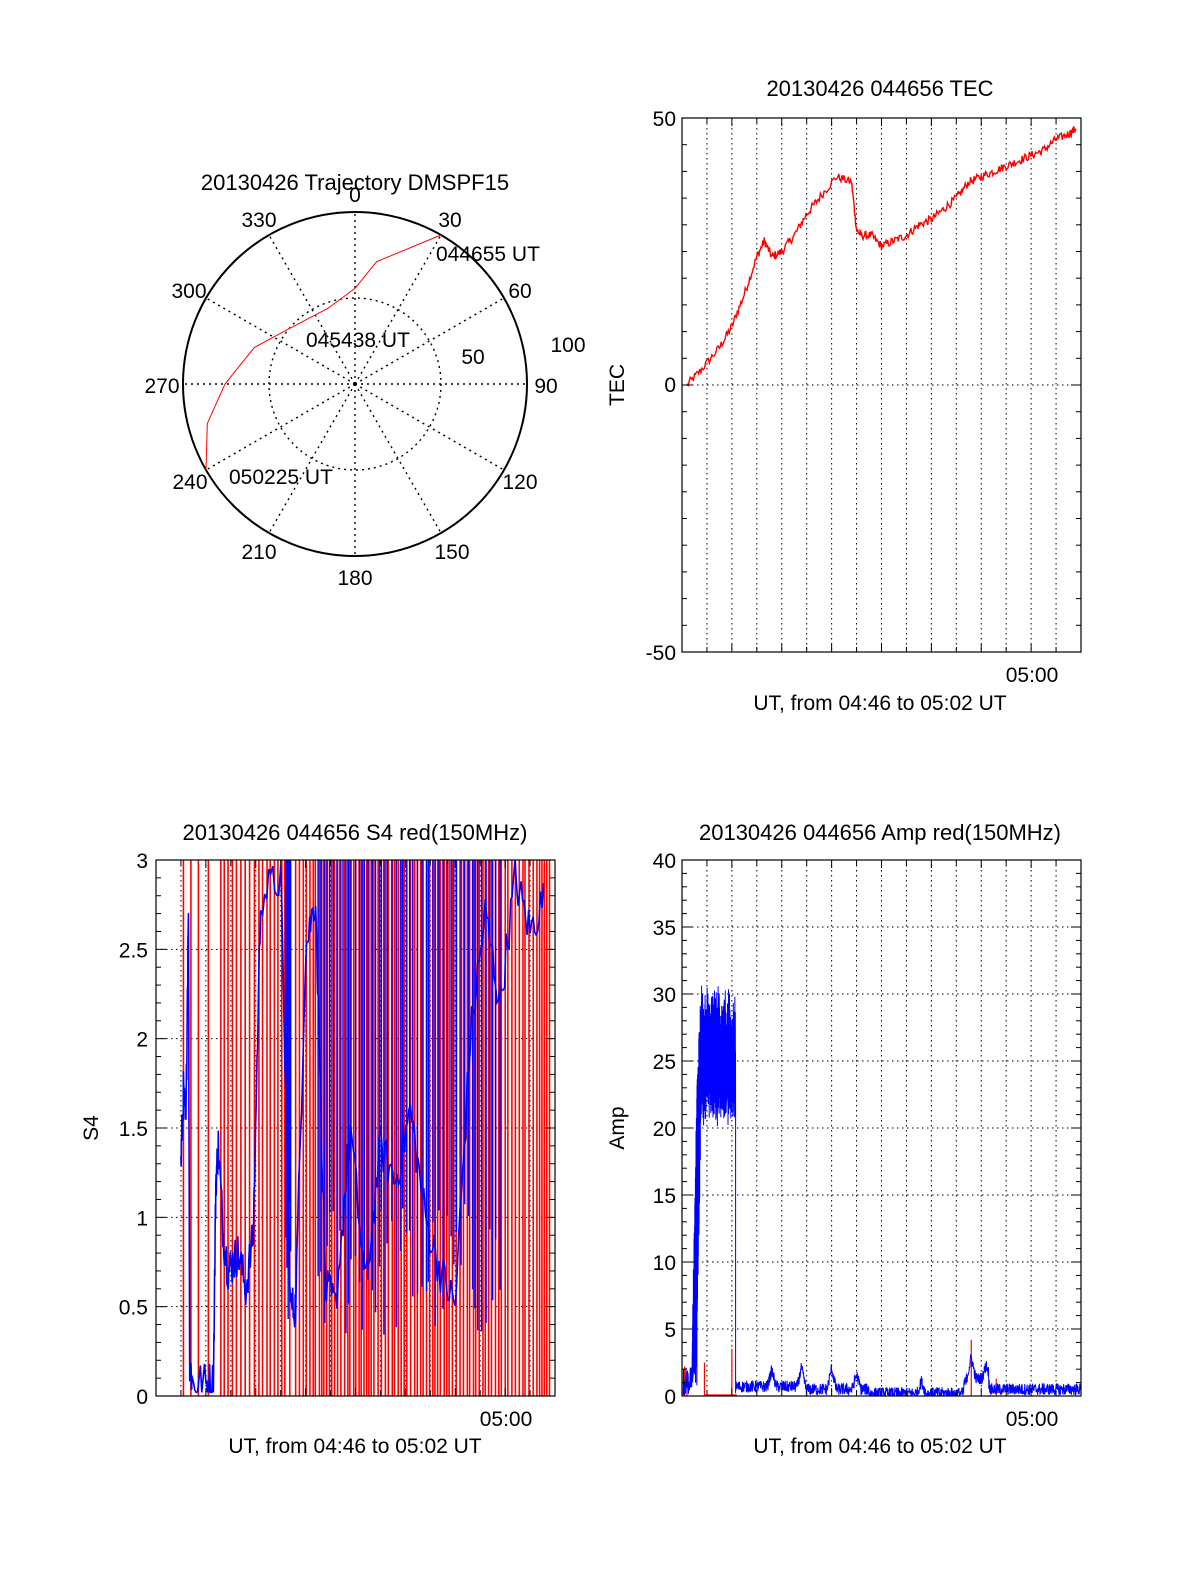 The image size is (1200, 1575). What do you see at coordinates (472, 357) in the screenshot?
I see `polar-radial-label-50: 50` at bounding box center [472, 357].